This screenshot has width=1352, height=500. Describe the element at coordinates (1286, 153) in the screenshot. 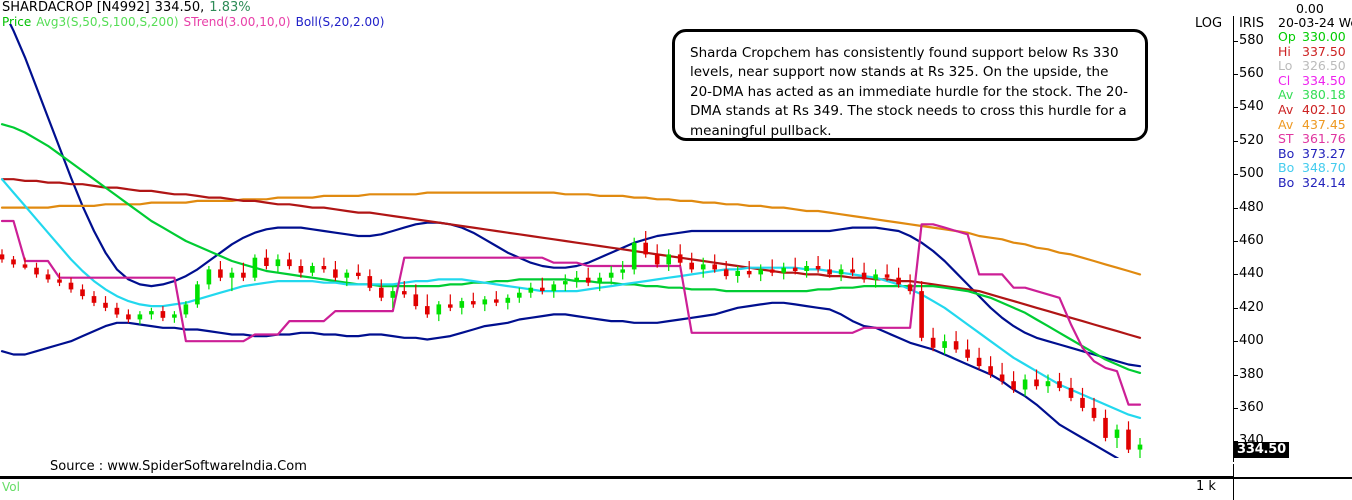

I see `quote-row-key: Bo` at that location.